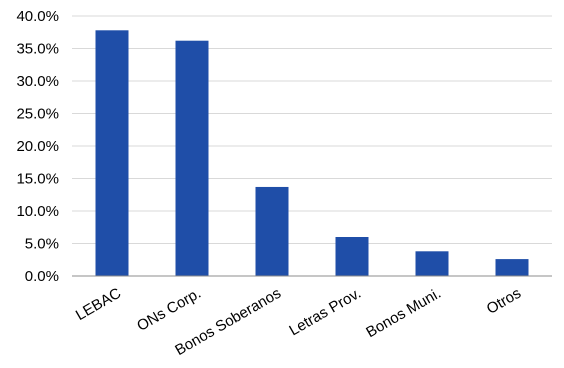 The width and height of the screenshot is (564, 368). I want to click on bar-letras-prov, so click(352, 256).